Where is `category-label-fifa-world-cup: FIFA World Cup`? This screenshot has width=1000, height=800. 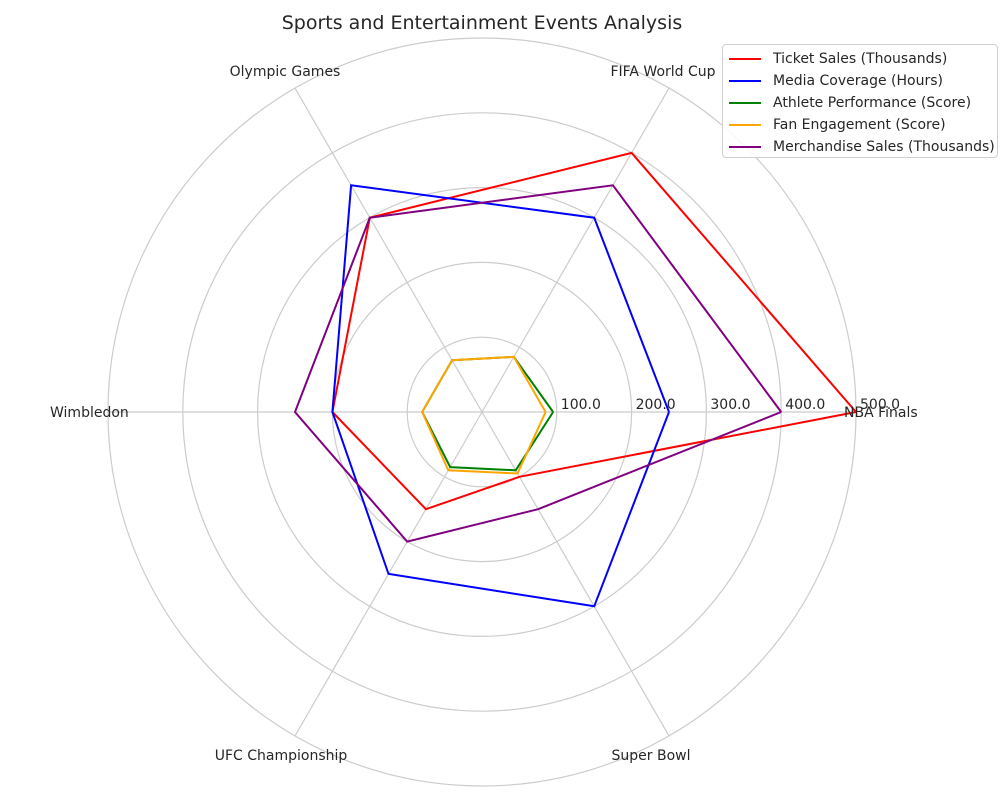
category-label-fifa-world-cup: FIFA World Cup is located at coordinates (662, 72).